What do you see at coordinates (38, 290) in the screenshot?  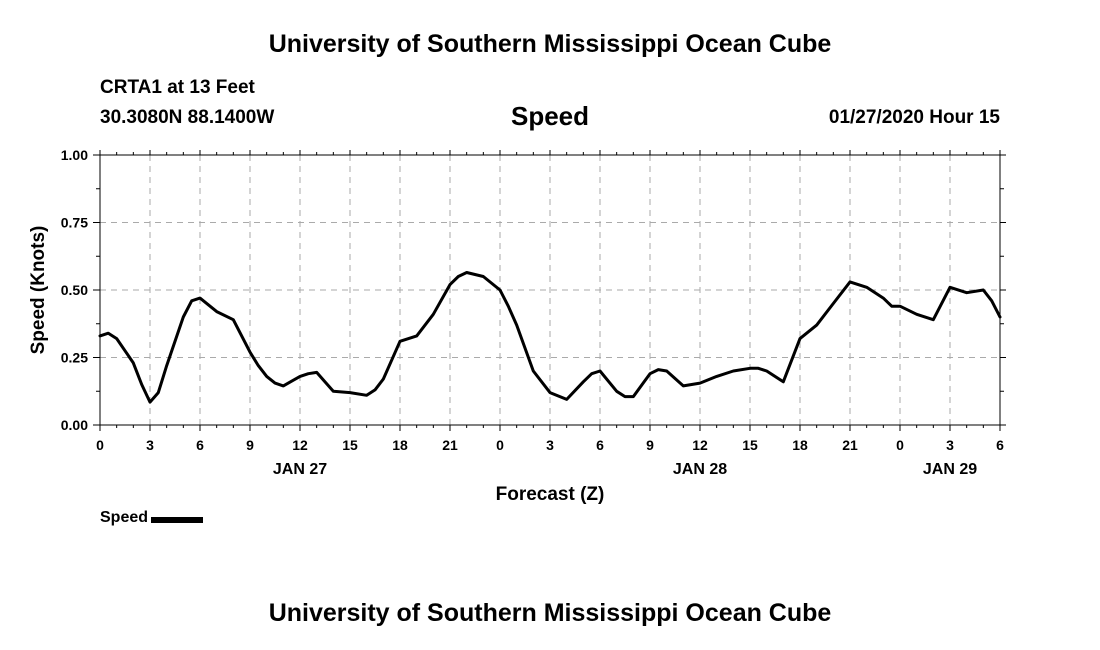 I see `y-axis-label: Speed (Knots)` at bounding box center [38, 290].